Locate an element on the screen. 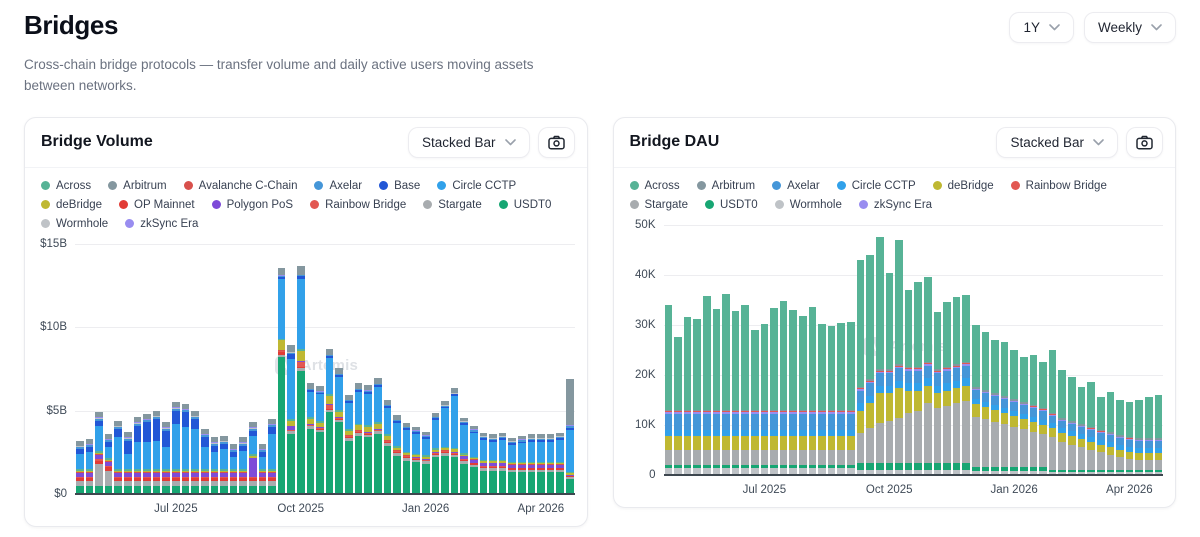  legend-item: Circle CCTP is located at coordinates (876, 186).